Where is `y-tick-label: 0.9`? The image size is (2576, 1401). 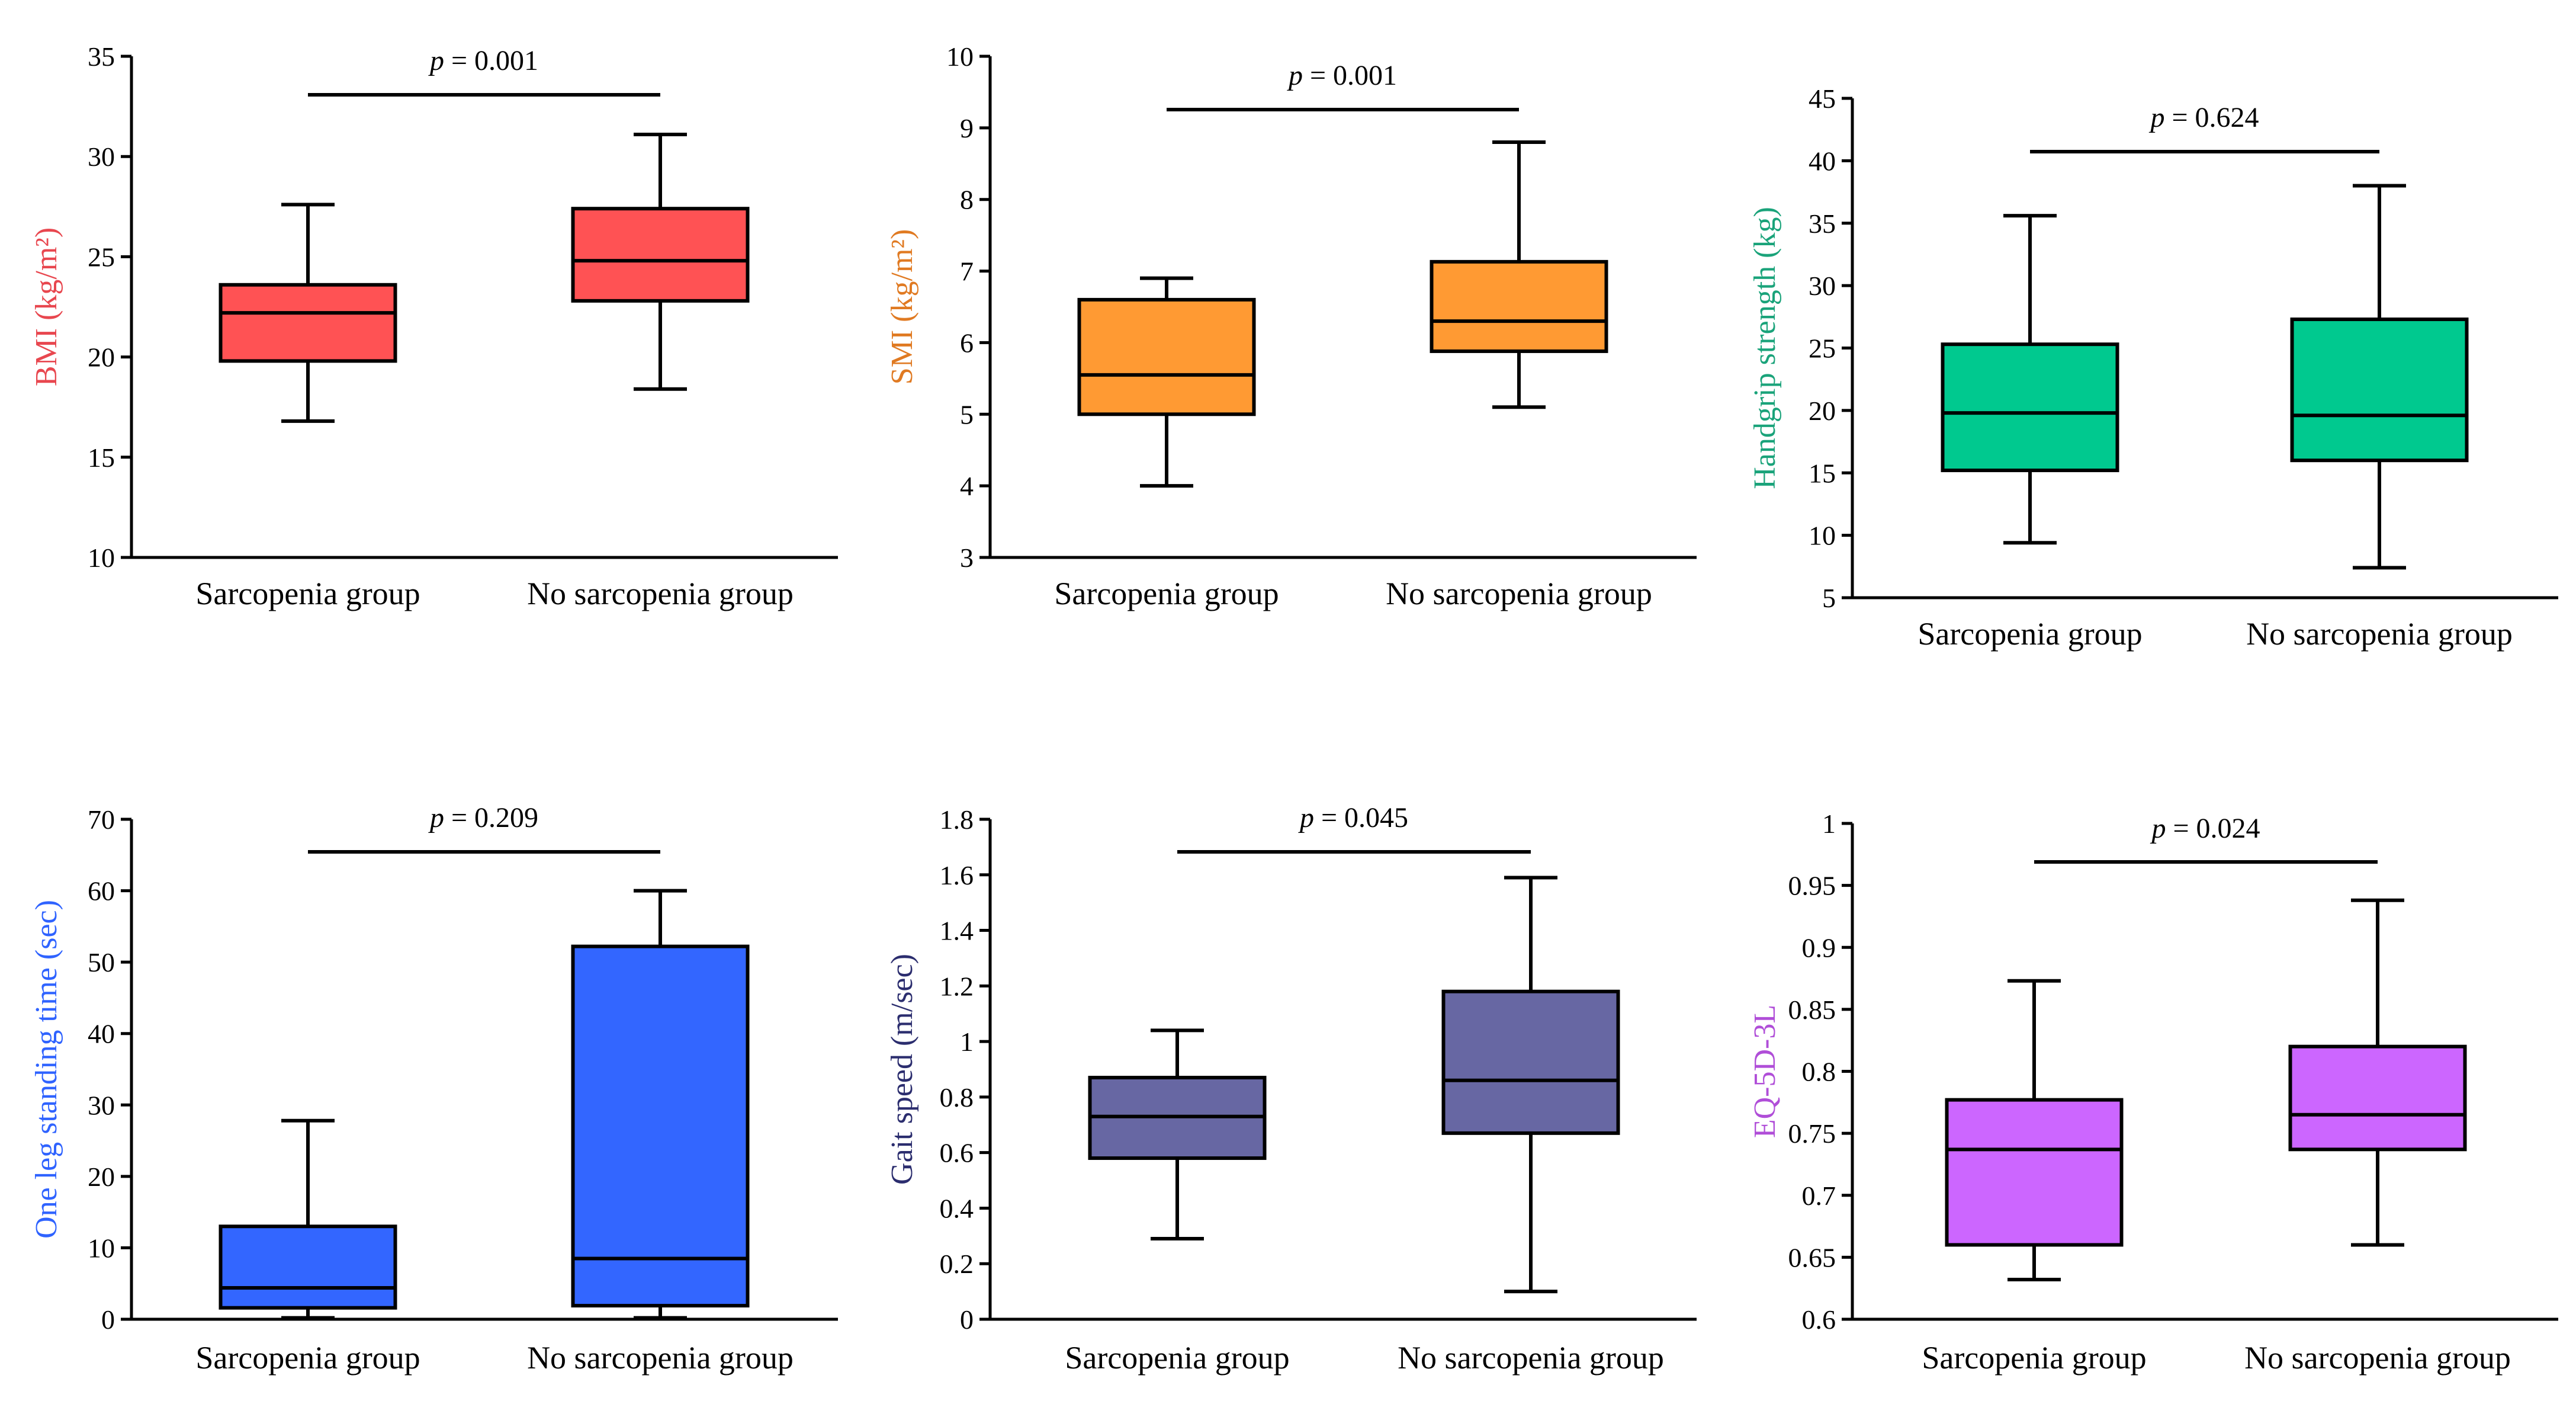
y-tick-label: 0.9 is located at coordinates (1819, 947).